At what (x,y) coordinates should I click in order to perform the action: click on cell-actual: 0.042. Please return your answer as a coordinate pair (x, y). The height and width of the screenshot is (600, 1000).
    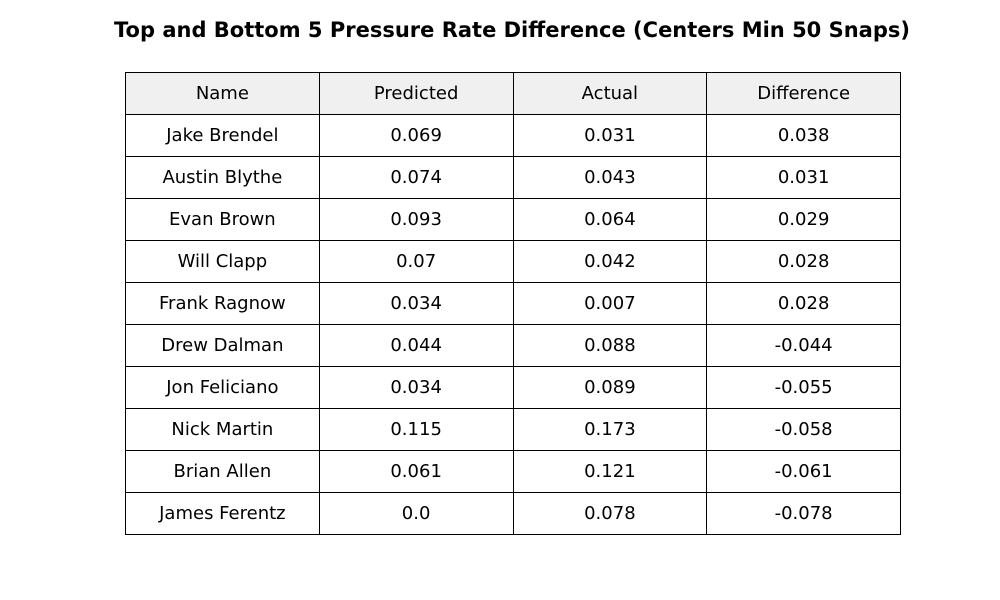
    Looking at the image, I should click on (610, 261).